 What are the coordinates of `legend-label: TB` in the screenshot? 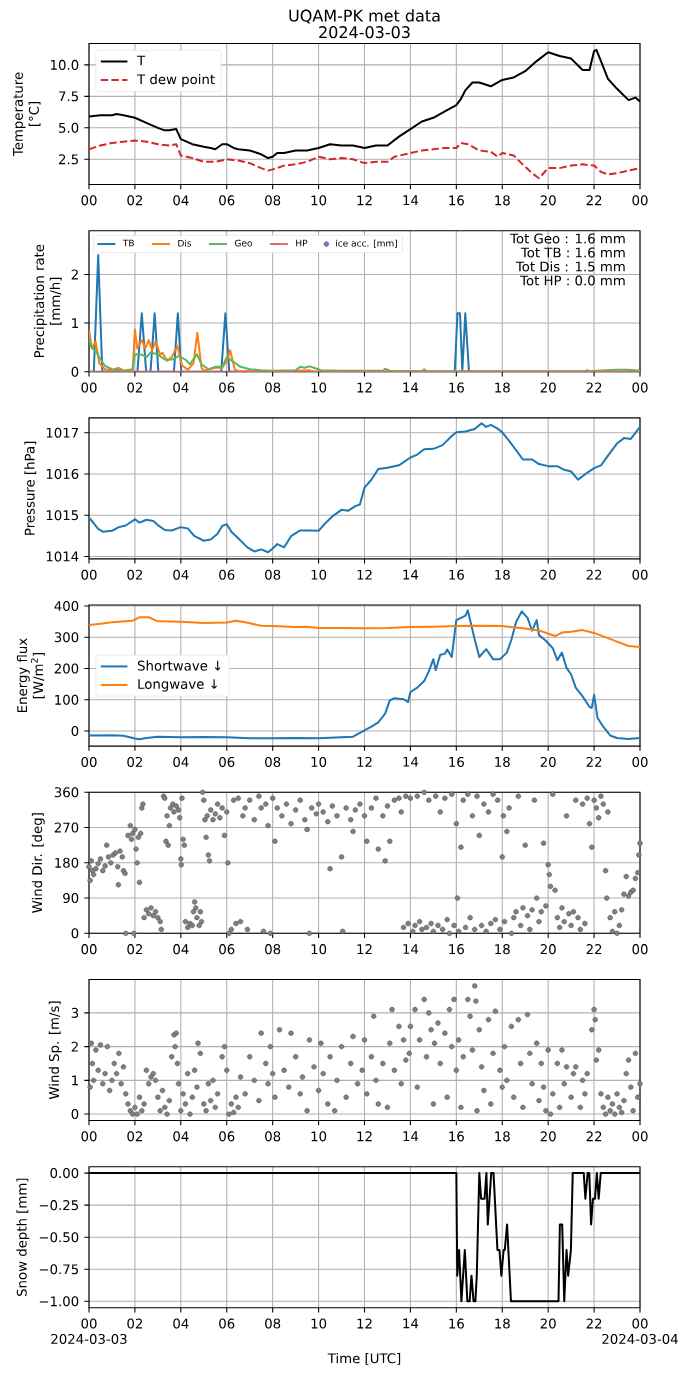 It's located at (128, 243).